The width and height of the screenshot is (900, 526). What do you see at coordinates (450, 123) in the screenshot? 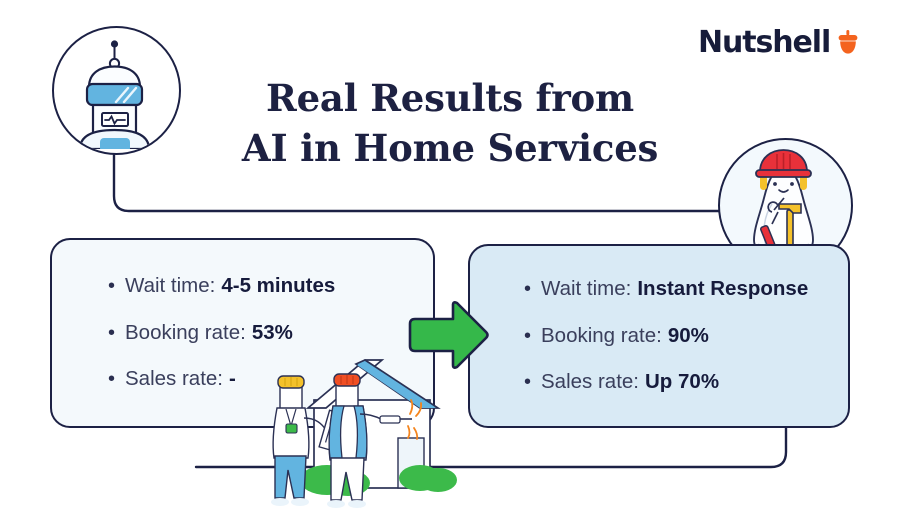
I see `page-title: Real Results from AI in Home Services` at bounding box center [450, 123].